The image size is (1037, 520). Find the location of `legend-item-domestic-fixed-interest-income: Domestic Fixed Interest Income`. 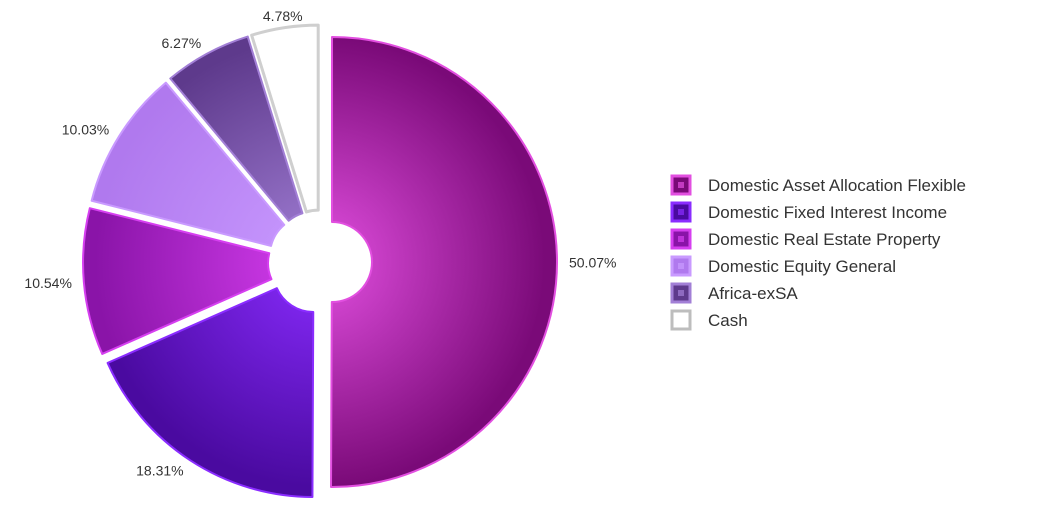

legend-item-domestic-fixed-interest-income: Domestic Fixed Interest Income is located at coordinates (808, 212).